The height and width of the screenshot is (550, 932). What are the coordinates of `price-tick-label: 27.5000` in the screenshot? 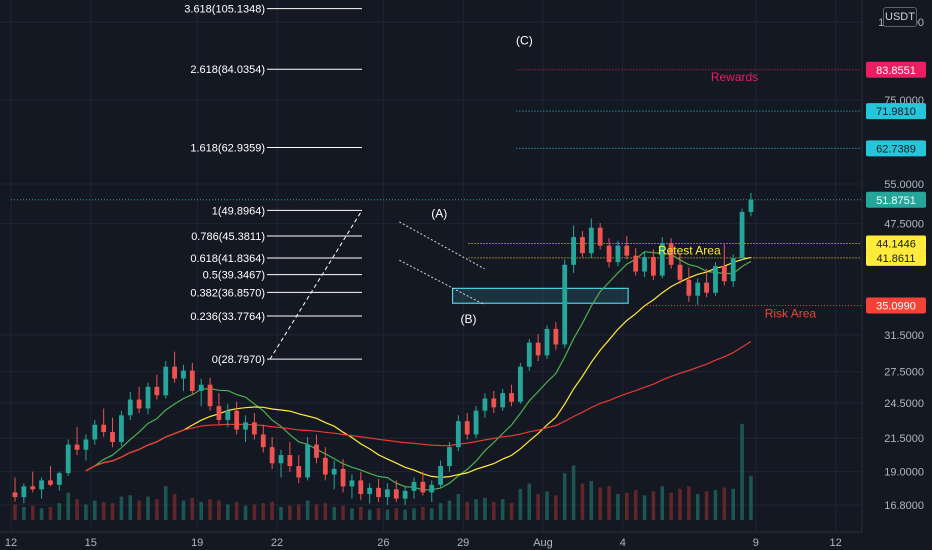 It's located at (904, 373).